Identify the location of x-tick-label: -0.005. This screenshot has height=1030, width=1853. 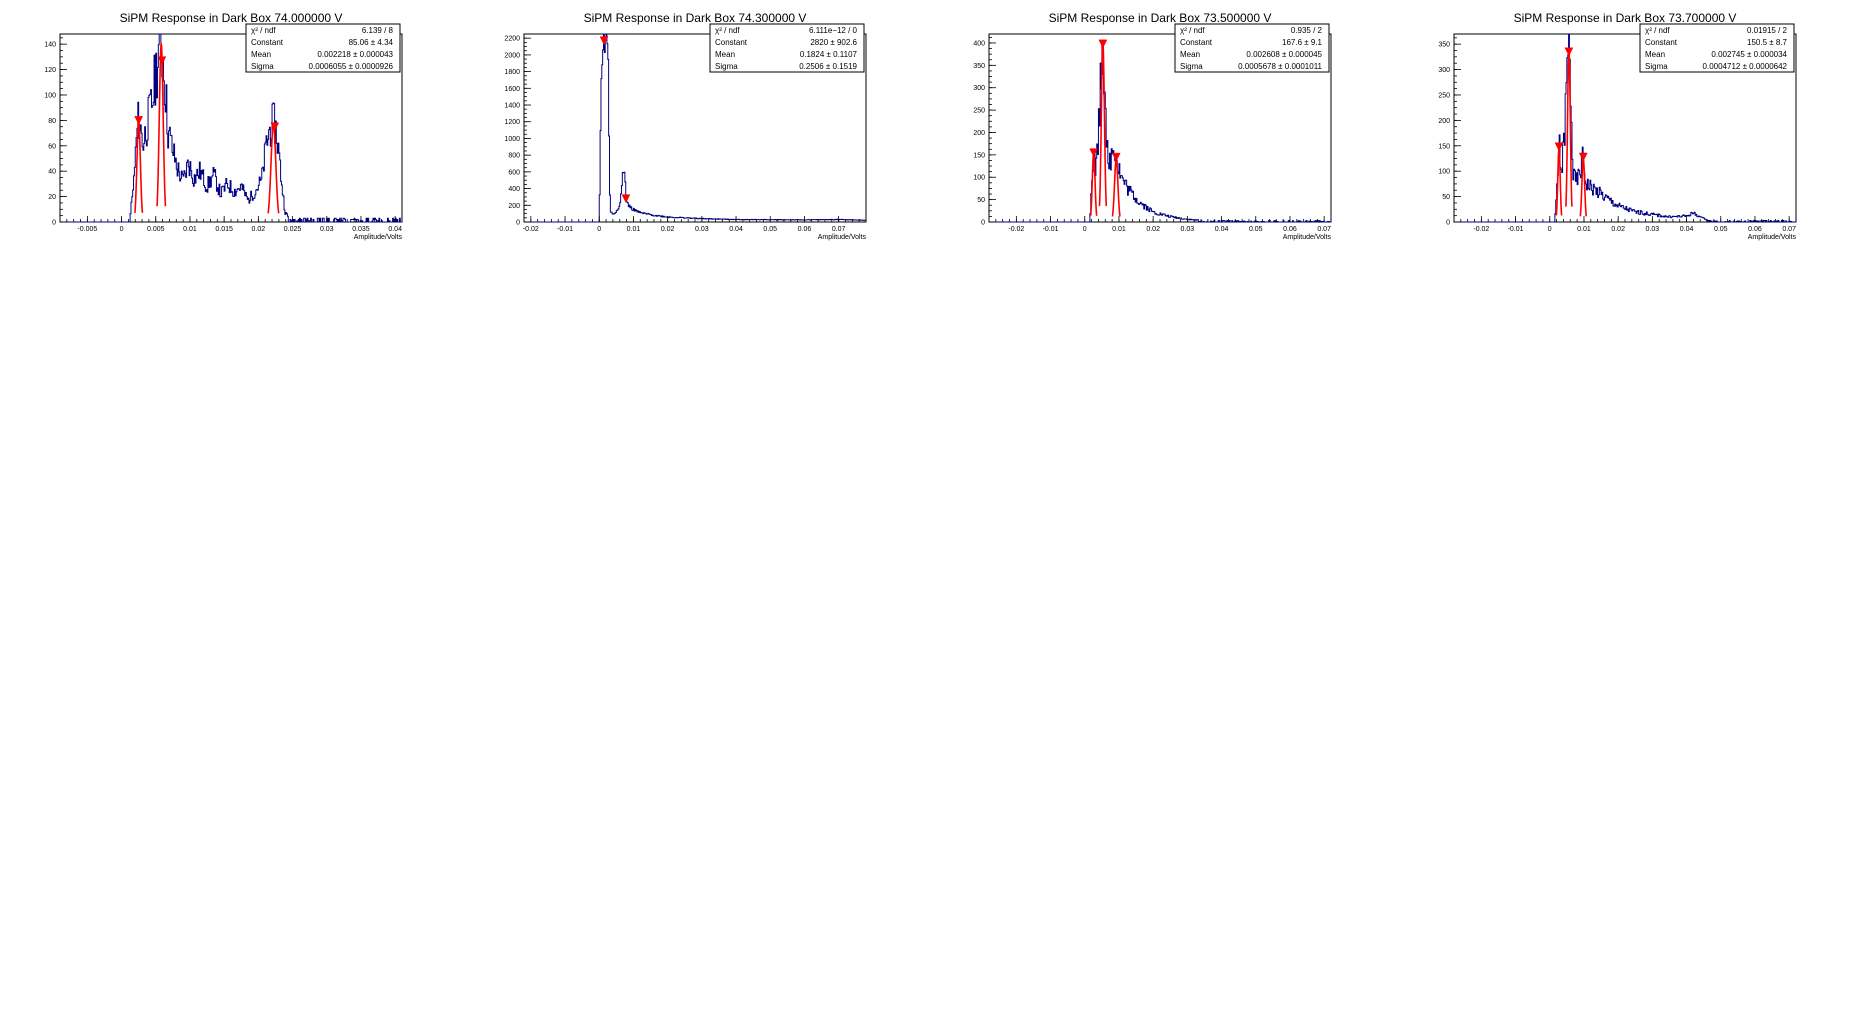
(87, 229).